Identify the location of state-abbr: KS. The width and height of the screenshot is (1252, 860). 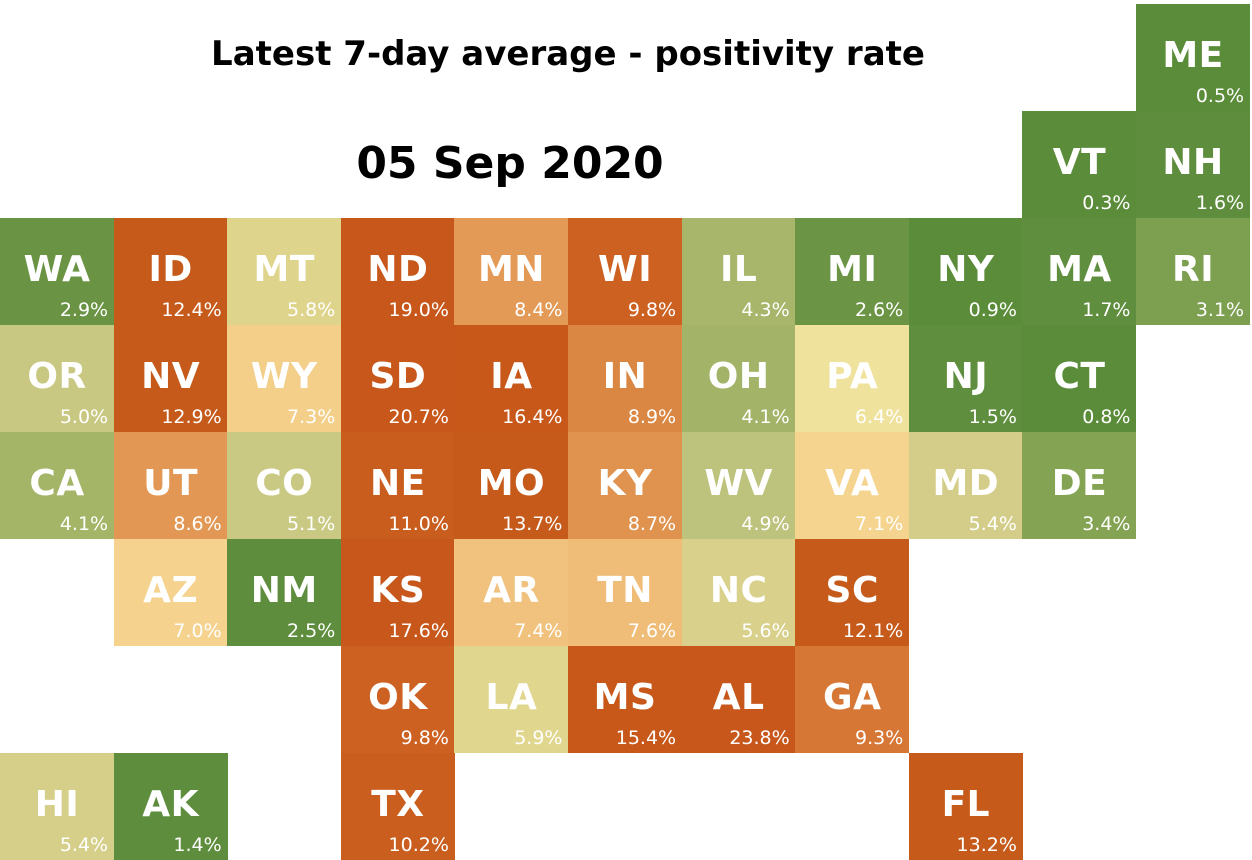
(398, 590).